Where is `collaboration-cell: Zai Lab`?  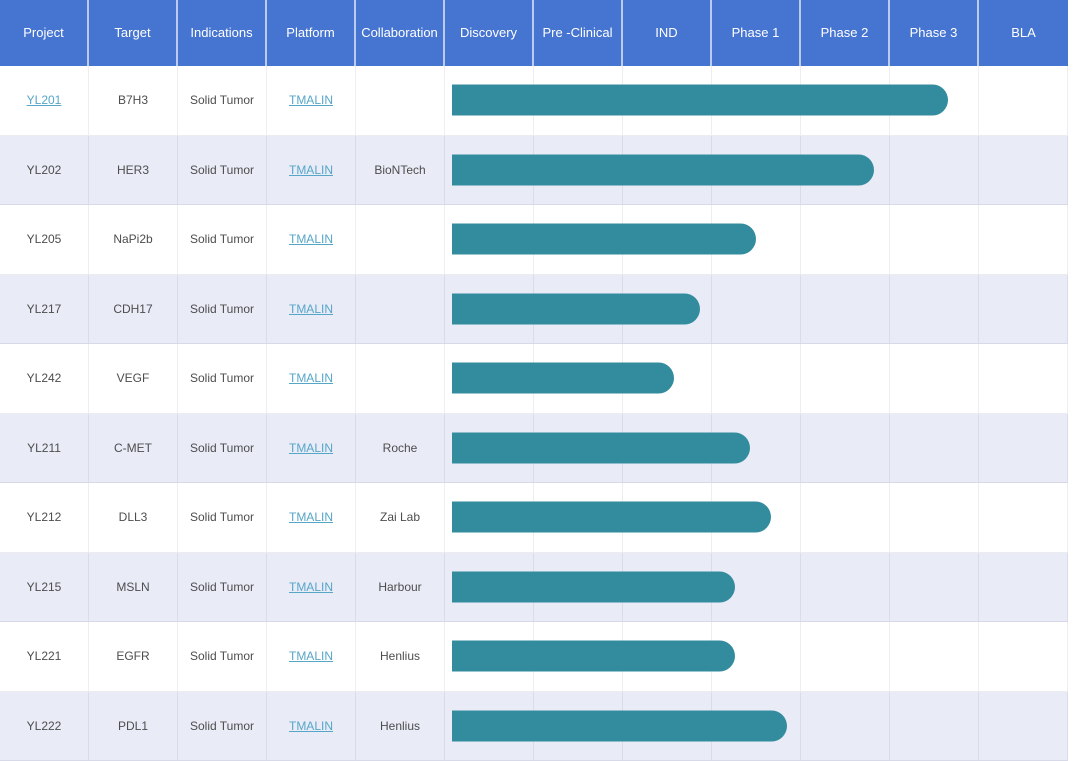 collaboration-cell: Zai Lab is located at coordinates (400, 517).